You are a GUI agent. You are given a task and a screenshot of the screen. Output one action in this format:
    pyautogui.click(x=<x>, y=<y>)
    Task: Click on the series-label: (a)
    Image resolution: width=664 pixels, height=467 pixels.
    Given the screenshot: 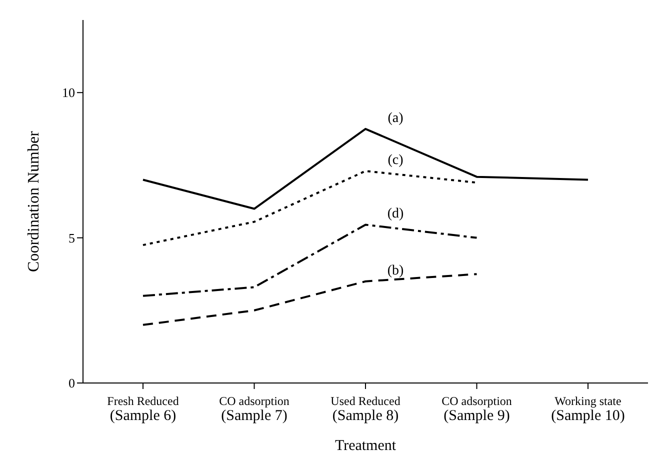 What is the action you would take?
    pyautogui.click(x=396, y=118)
    